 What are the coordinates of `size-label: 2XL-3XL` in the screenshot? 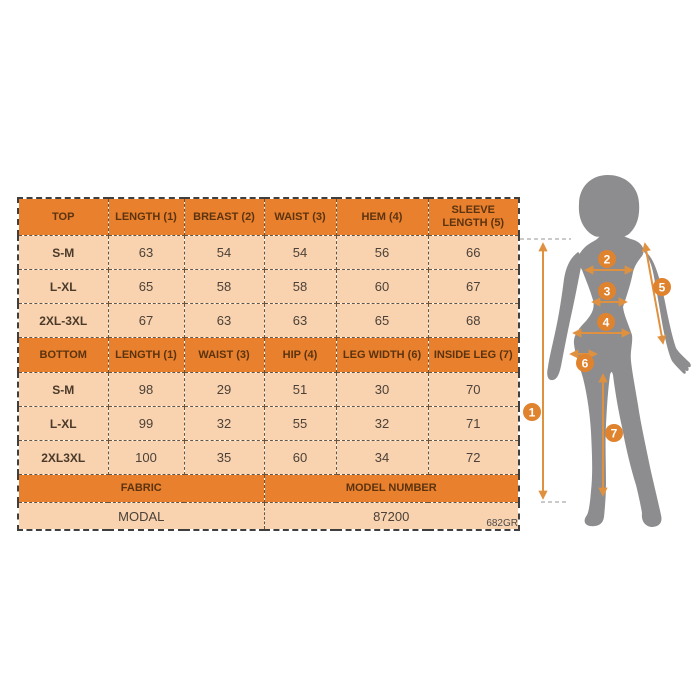 It's located at (63, 320).